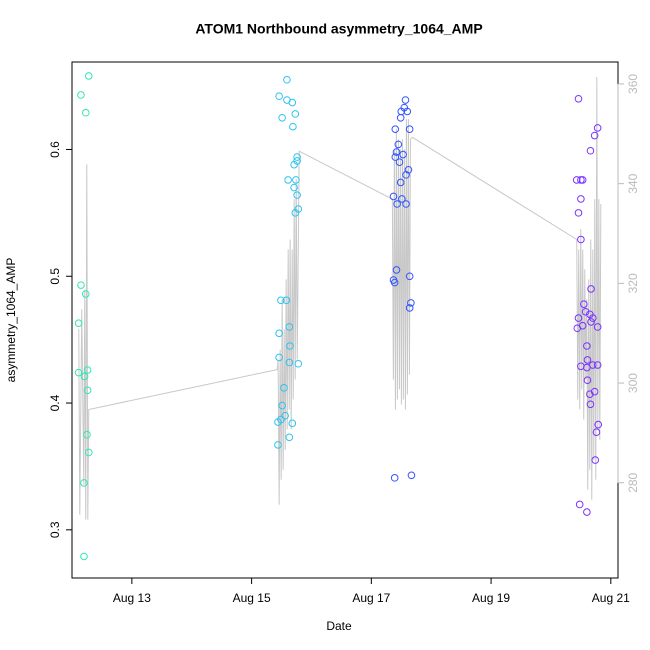 This screenshot has height=650, width=650. Describe the element at coordinates (55, 149) in the screenshot. I see `y-tick-label: 0.6` at that location.